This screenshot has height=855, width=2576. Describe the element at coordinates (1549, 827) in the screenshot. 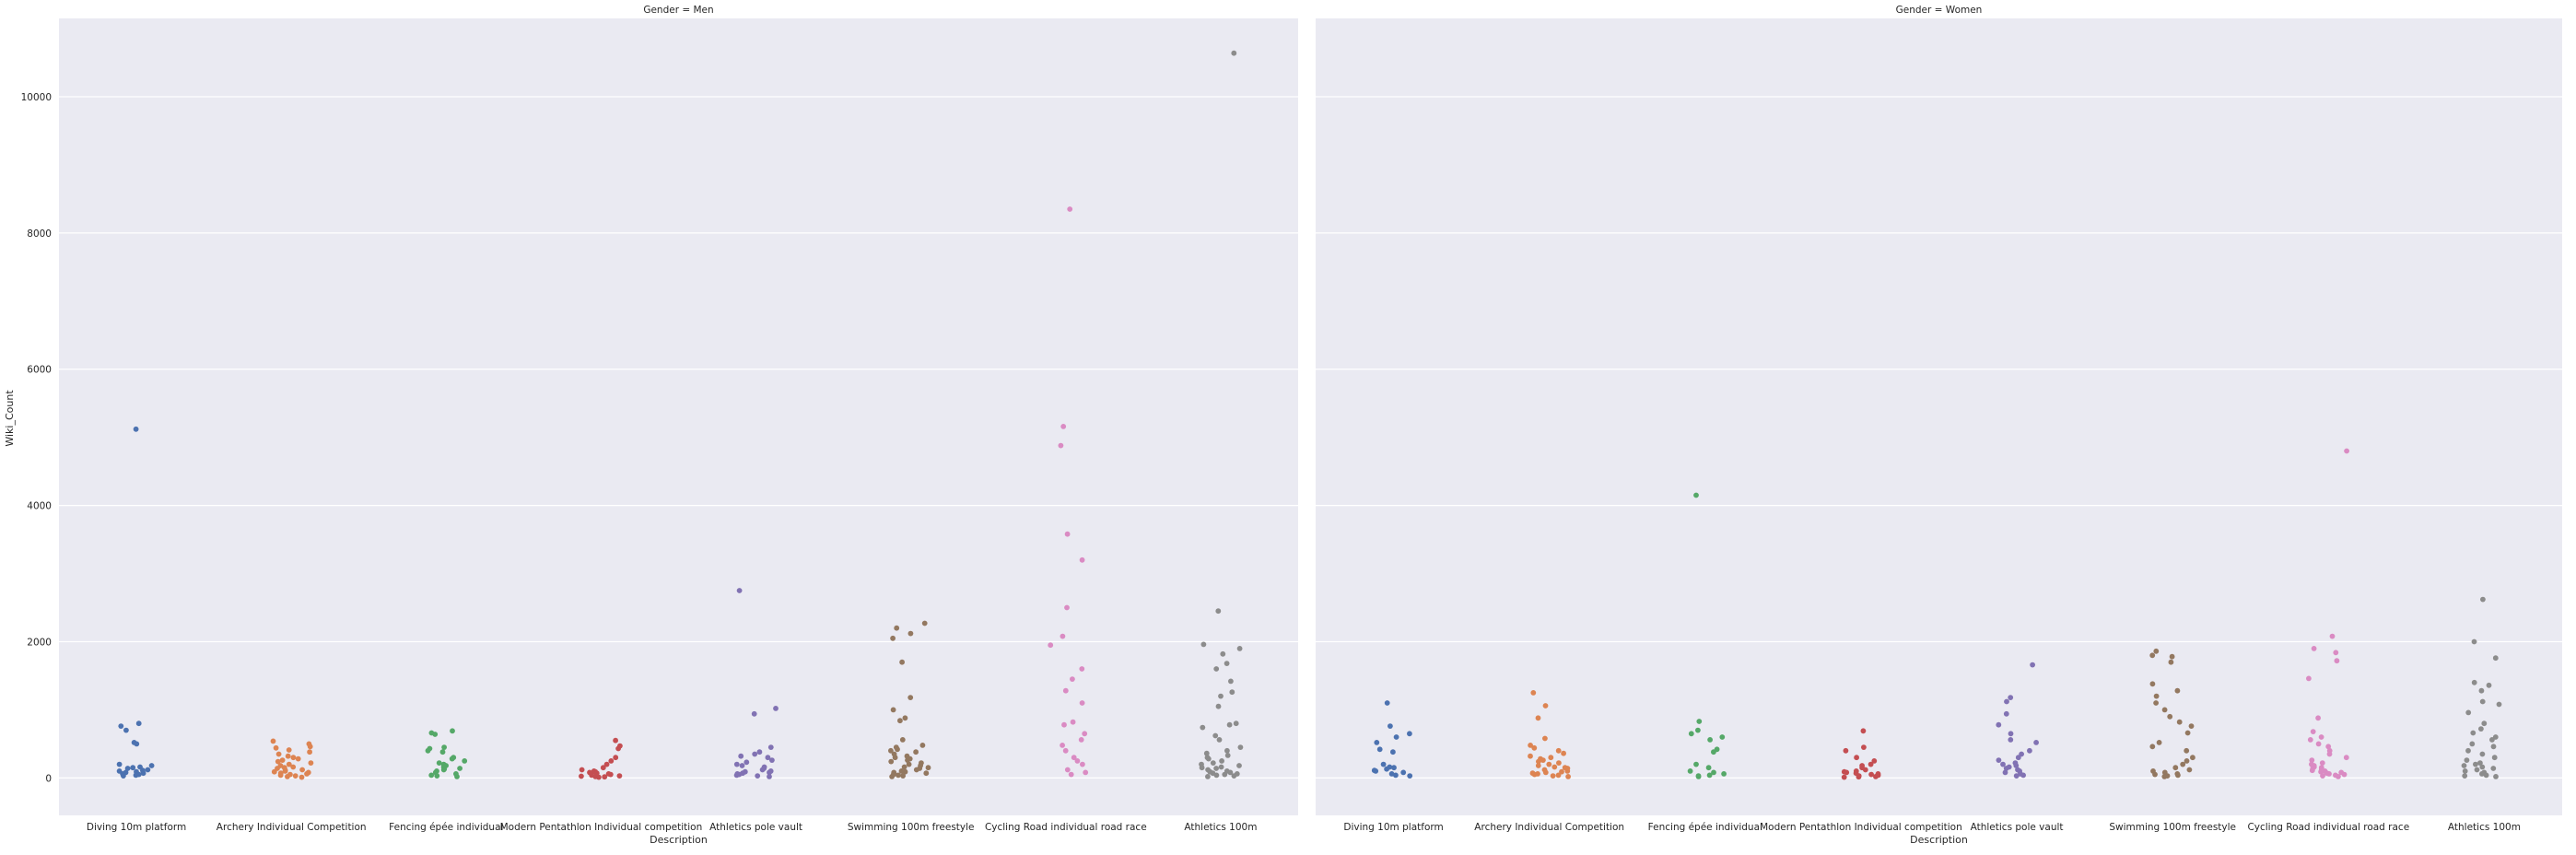

I see `x-tick-label: Archery Individual Competition` at that location.